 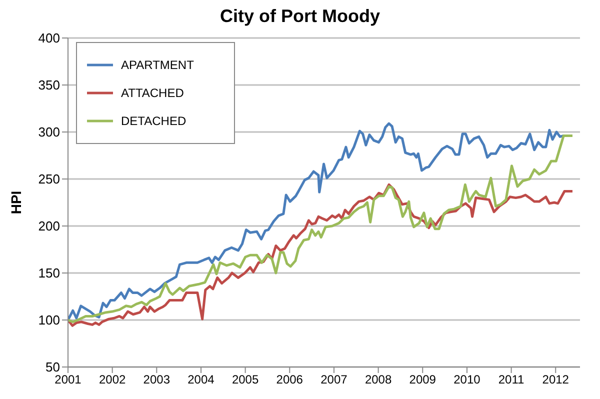 What do you see at coordinates (156, 379) in the screenshot?
I see `x-tick-label: 2003` at bounding box center [156, 379].